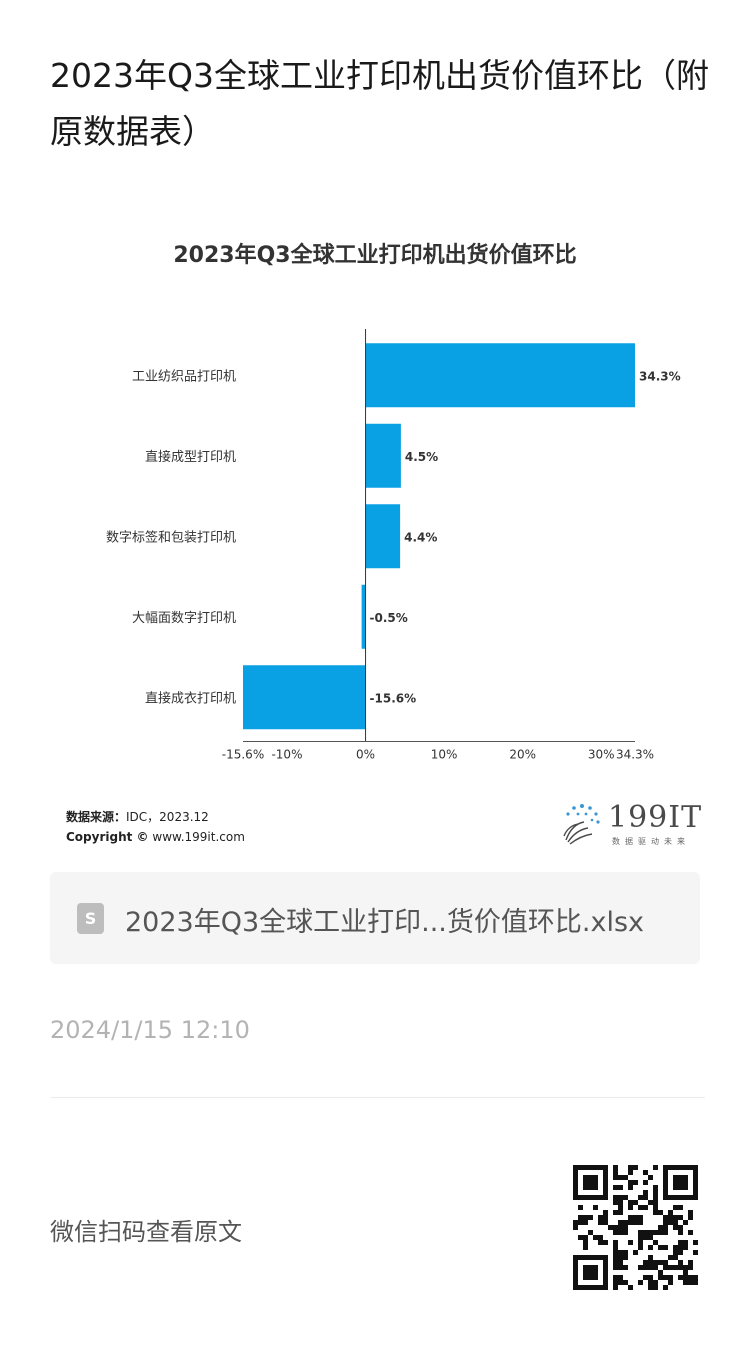 Image resolution: width=750 pixels, height=1355 pixels. What do you see at coordinates (90, 918) in the screenshot?
I see `spreadsheet-file-icon: S` at bounding box center [90, 918].